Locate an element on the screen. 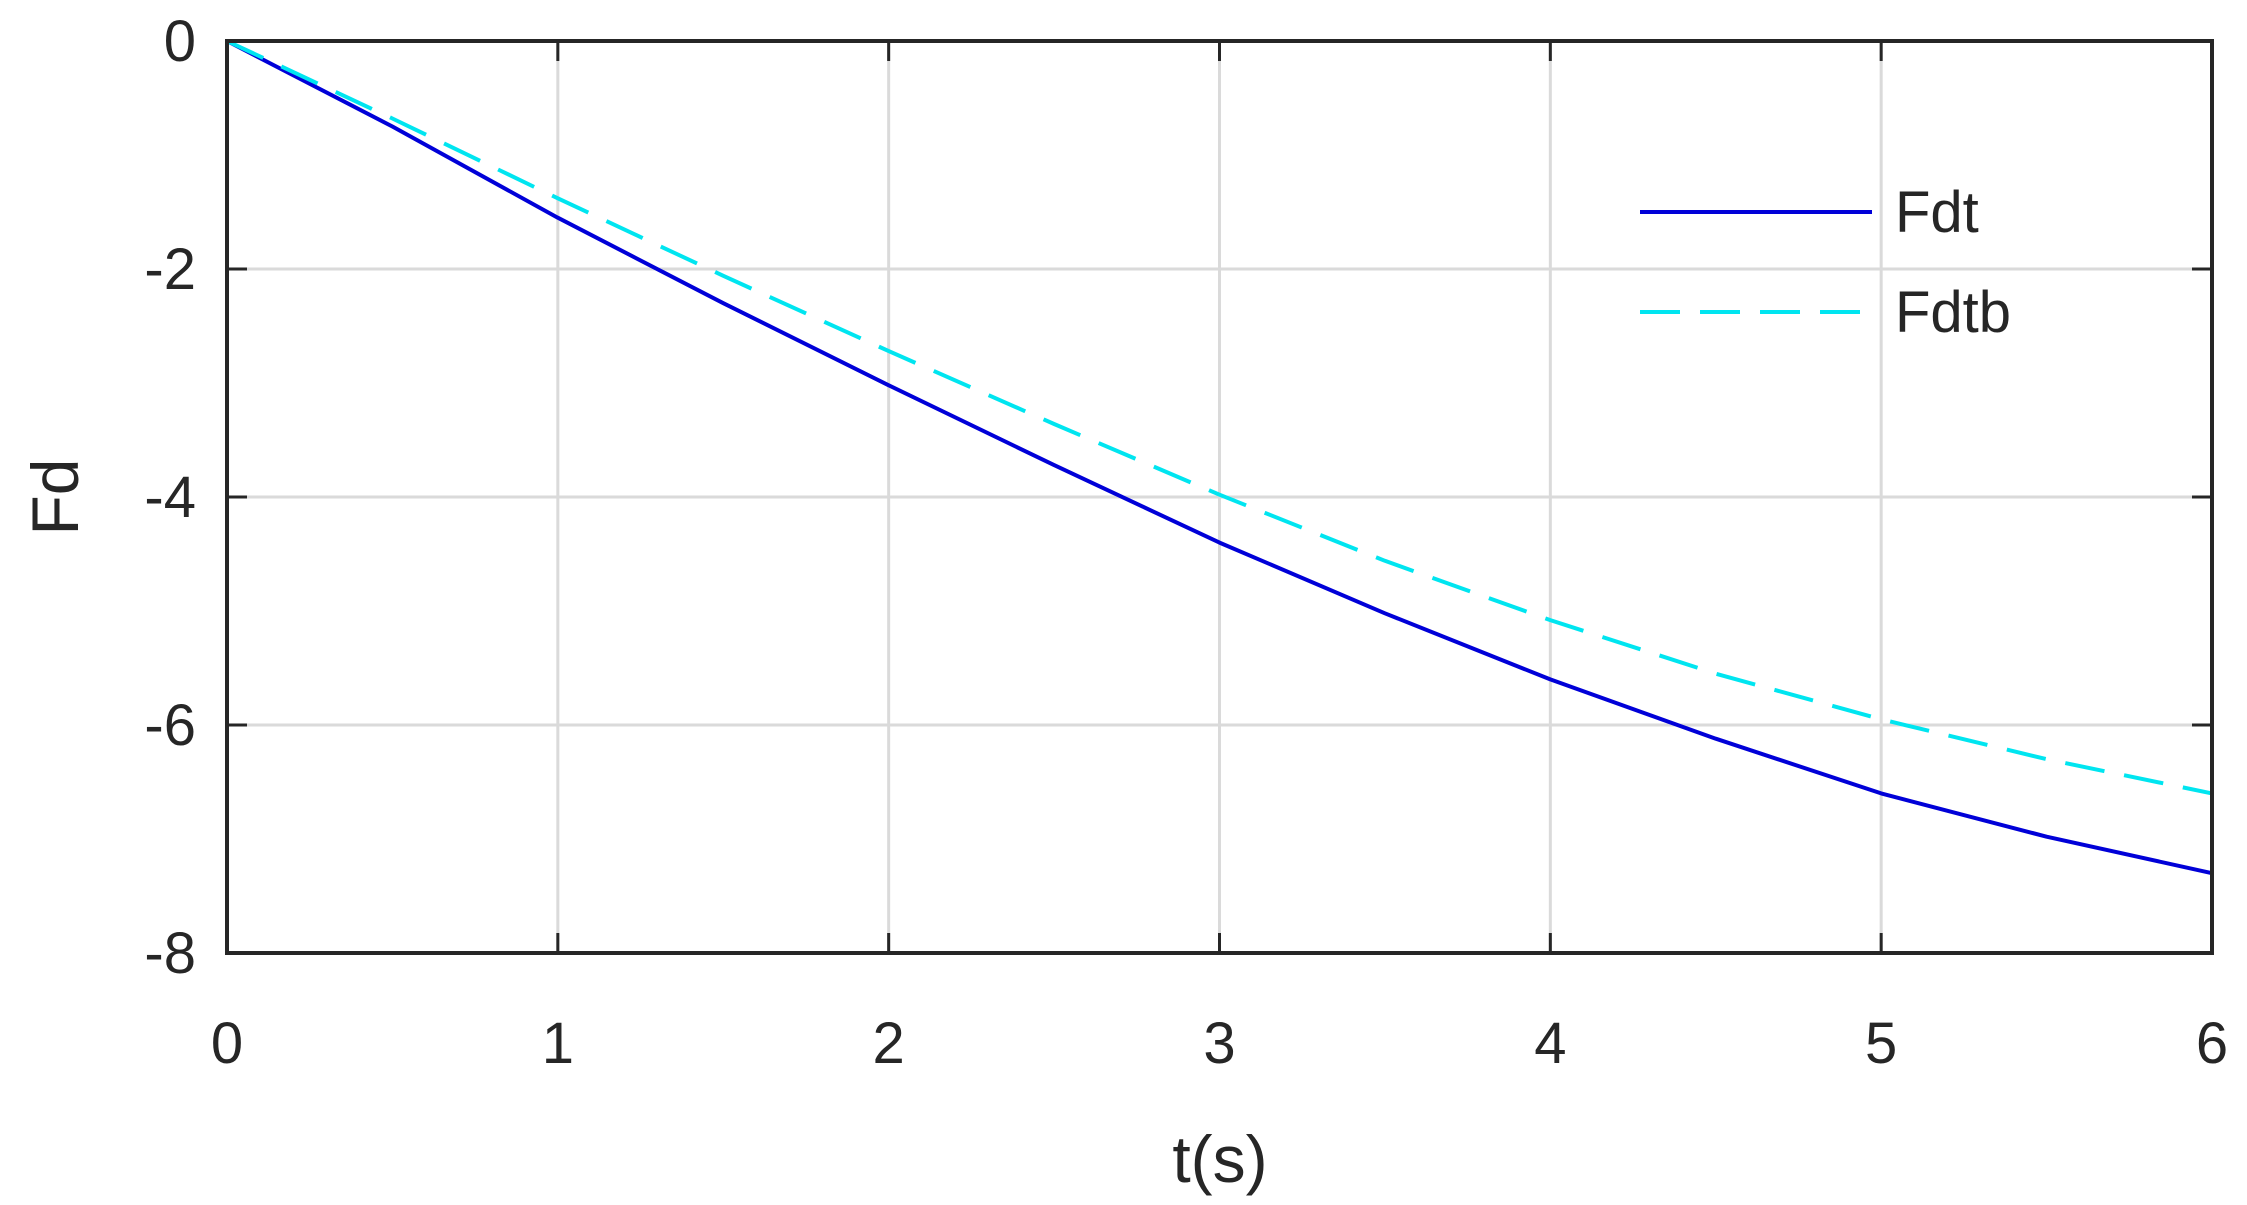  x-tick-label: 5 is located at coordinates (1881, 1043).